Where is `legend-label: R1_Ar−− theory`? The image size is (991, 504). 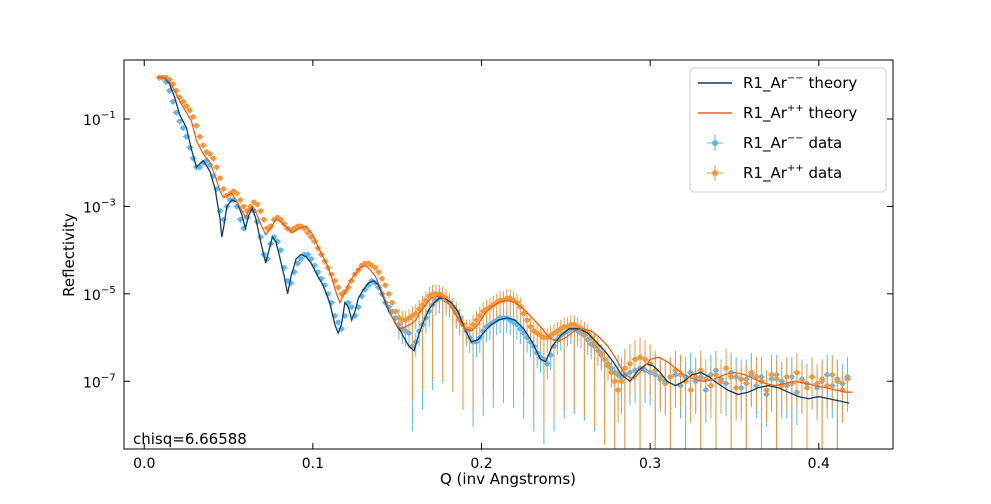 legend-label: R1_Ar−− theory is located at coordinates (800, 83).